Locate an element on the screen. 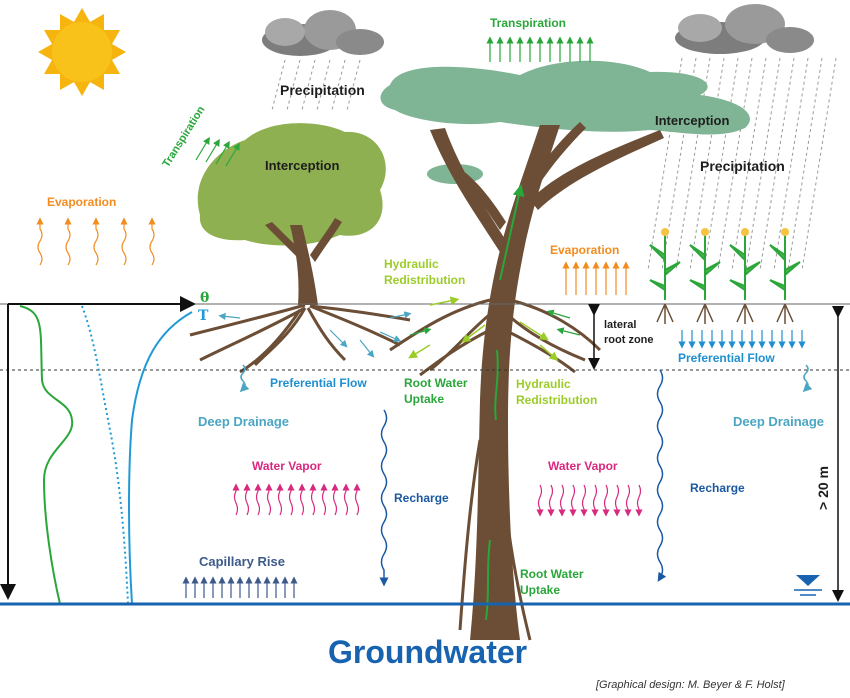 The image size is (850, 698). capillary-rise-arrows is located at coordinates (240, 587).